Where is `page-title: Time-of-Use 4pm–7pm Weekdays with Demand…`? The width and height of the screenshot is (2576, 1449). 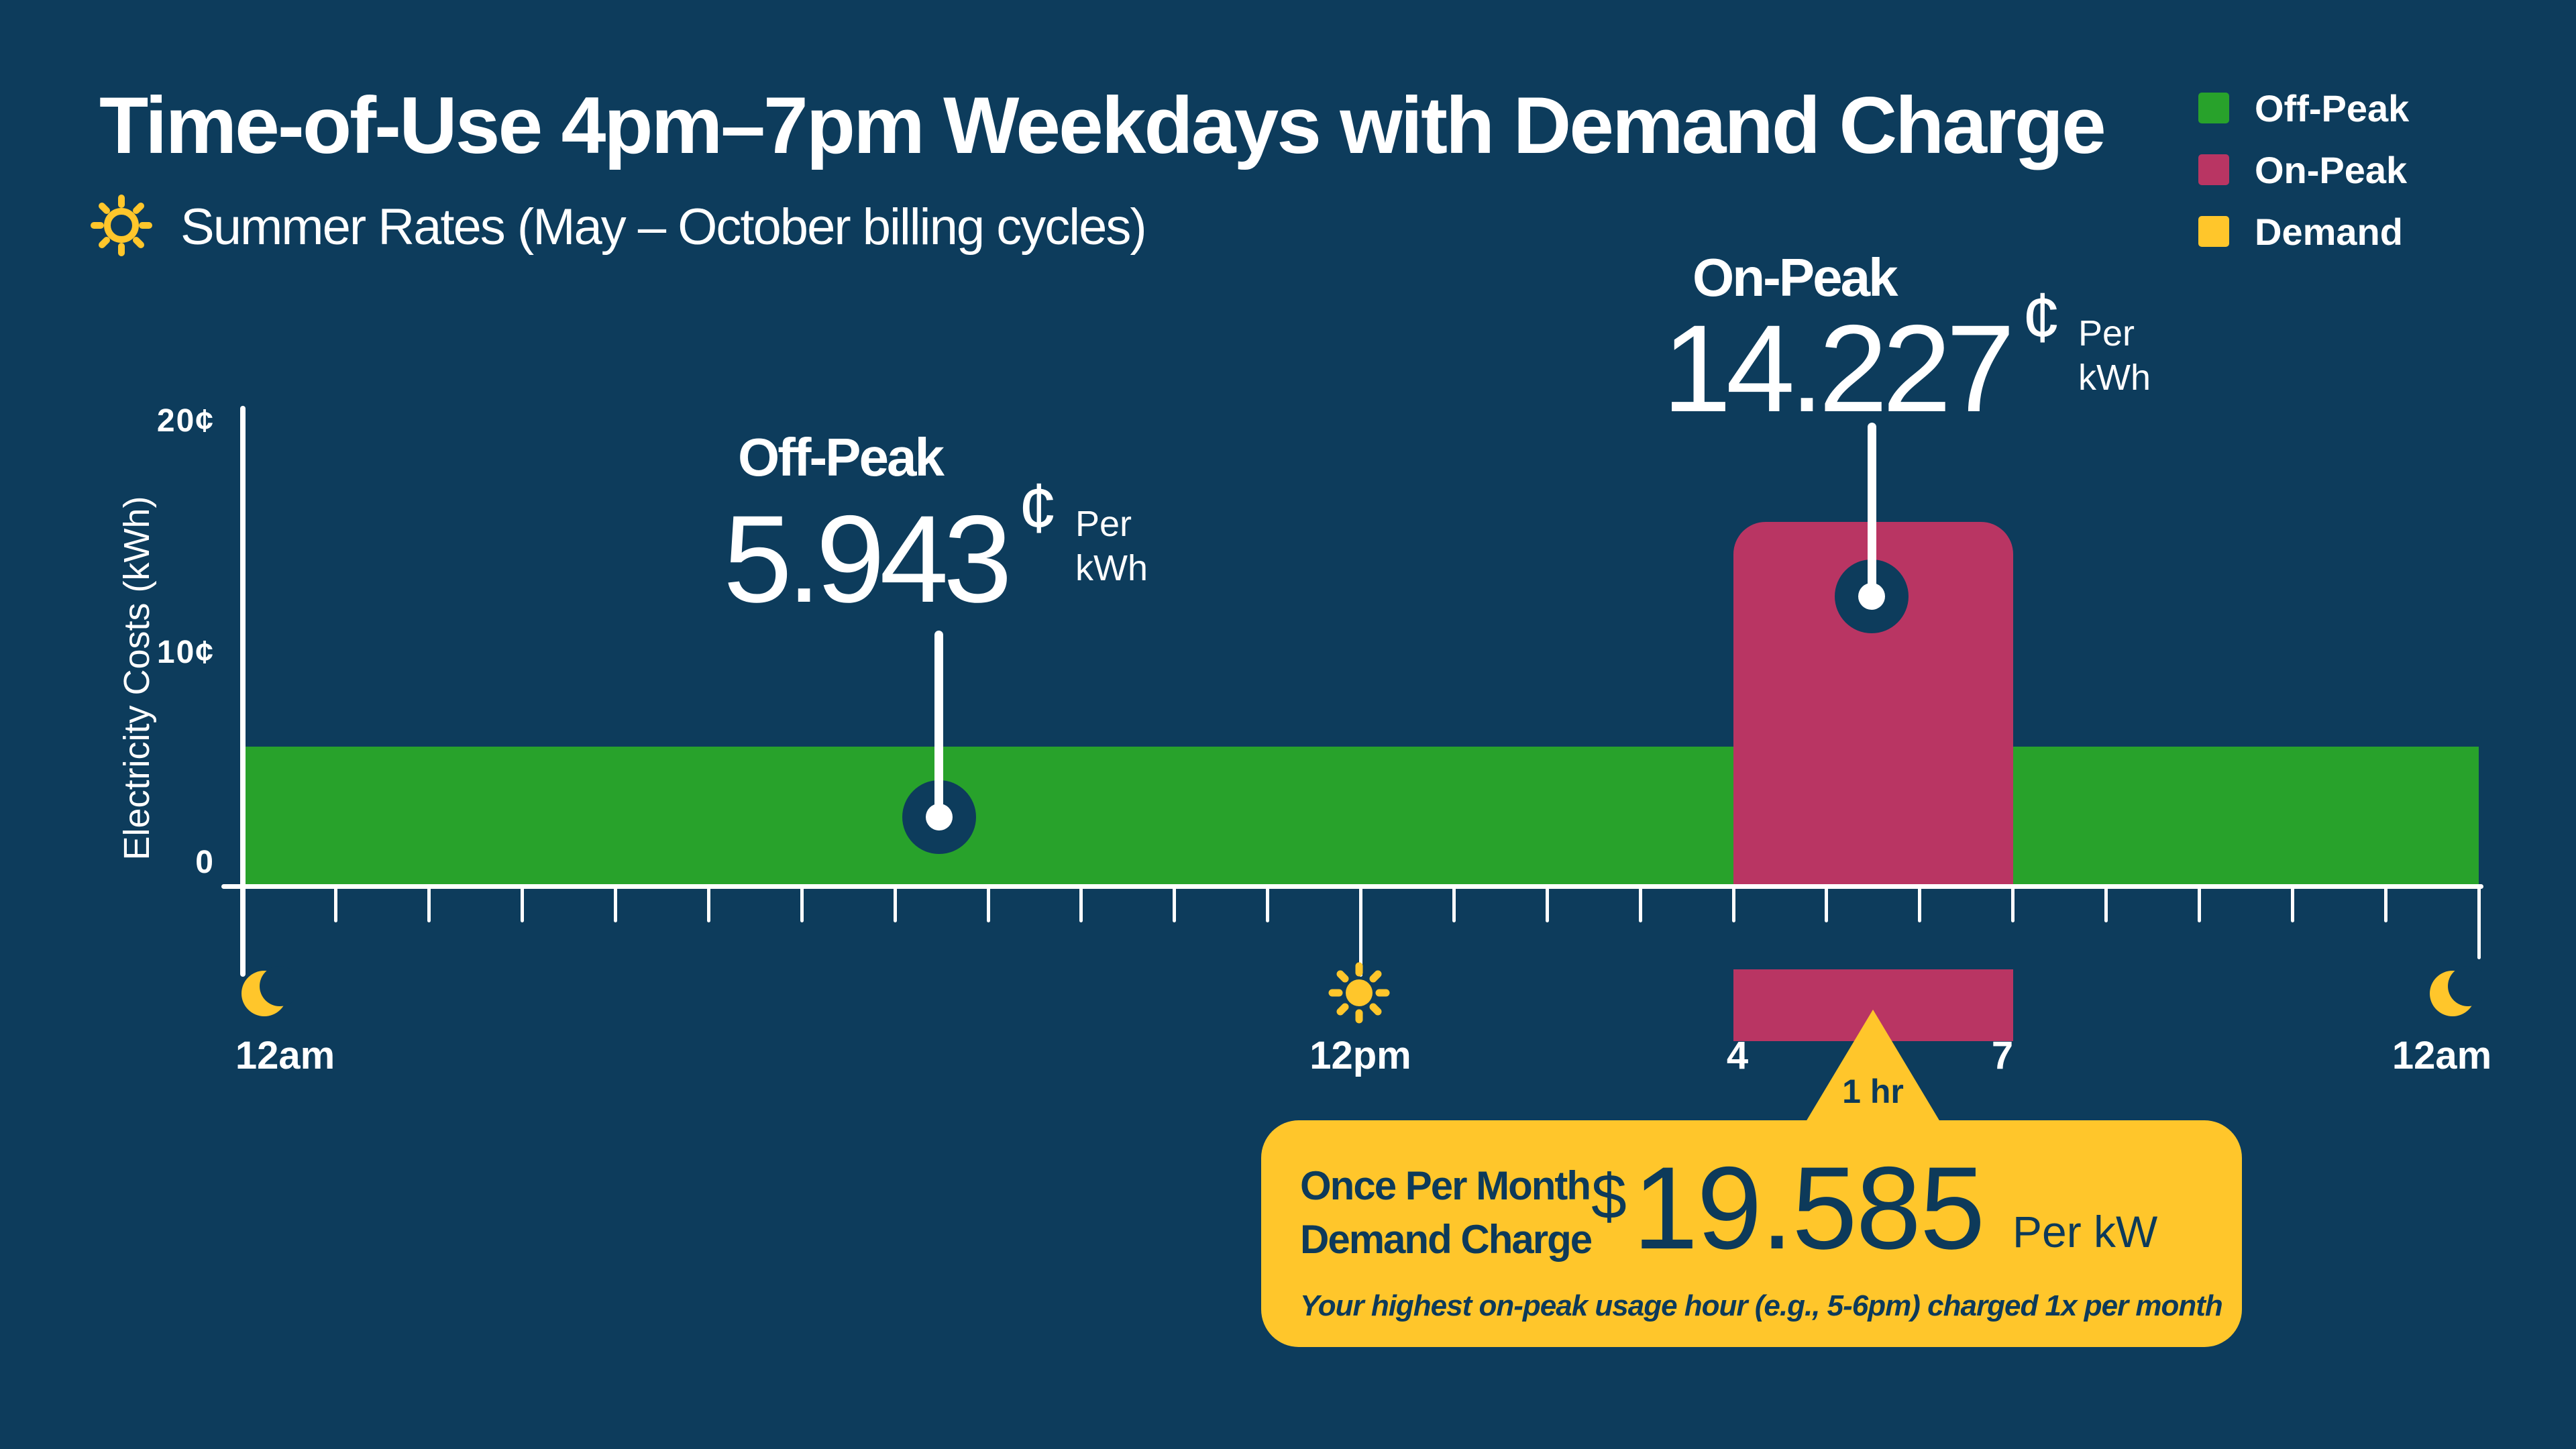 page-title: Time-of-Use 4pm–7pm Weekdays with Demand… is located at coordinates (1102, 125).